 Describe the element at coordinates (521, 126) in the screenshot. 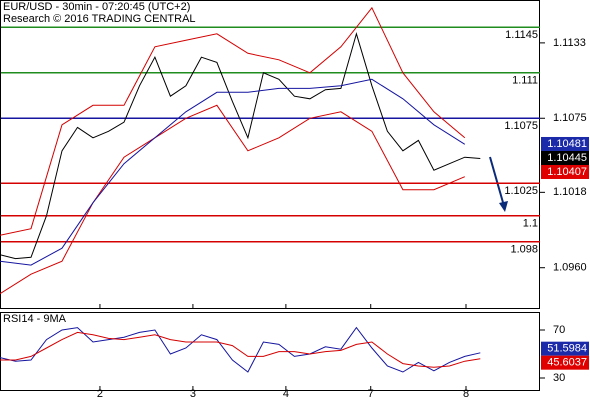

I see `level-label: 1.1075` at that location.